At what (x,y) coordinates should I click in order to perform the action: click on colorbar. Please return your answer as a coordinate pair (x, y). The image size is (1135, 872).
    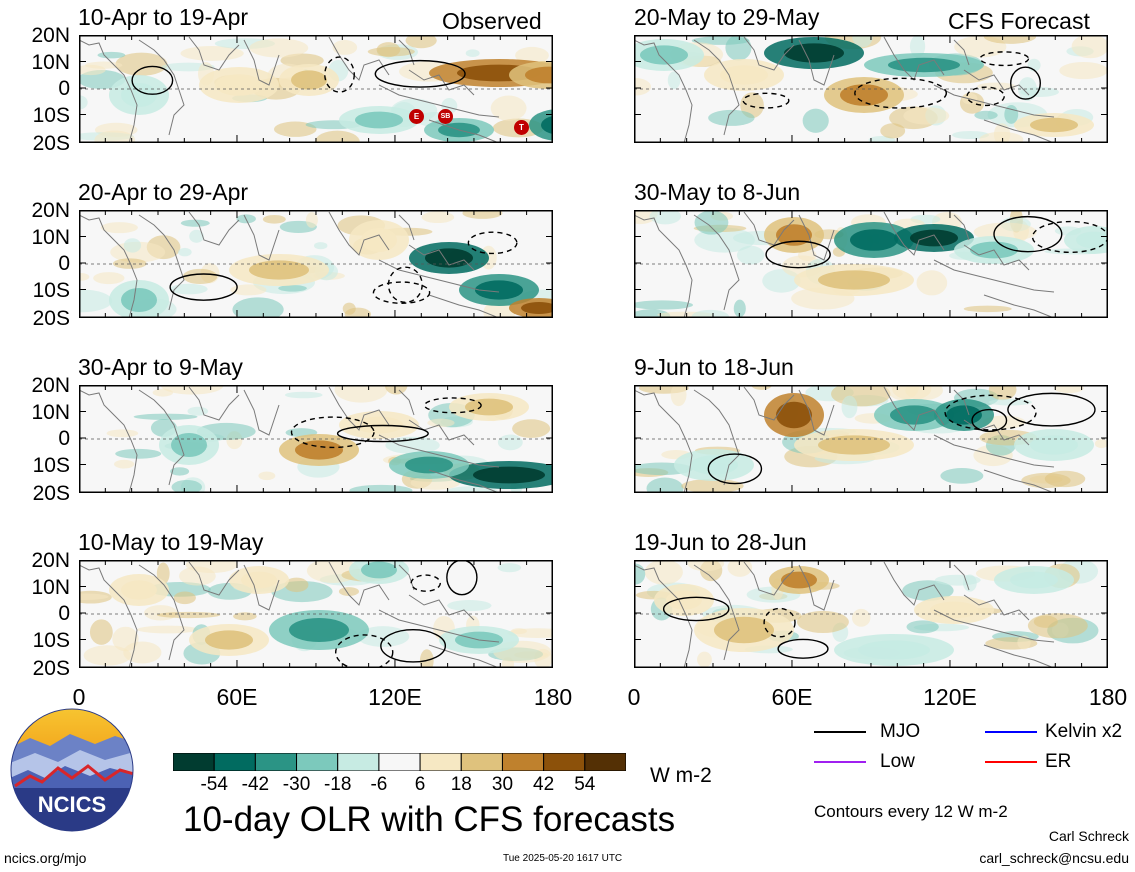
    Looking at the image, I should click on (399, 762).